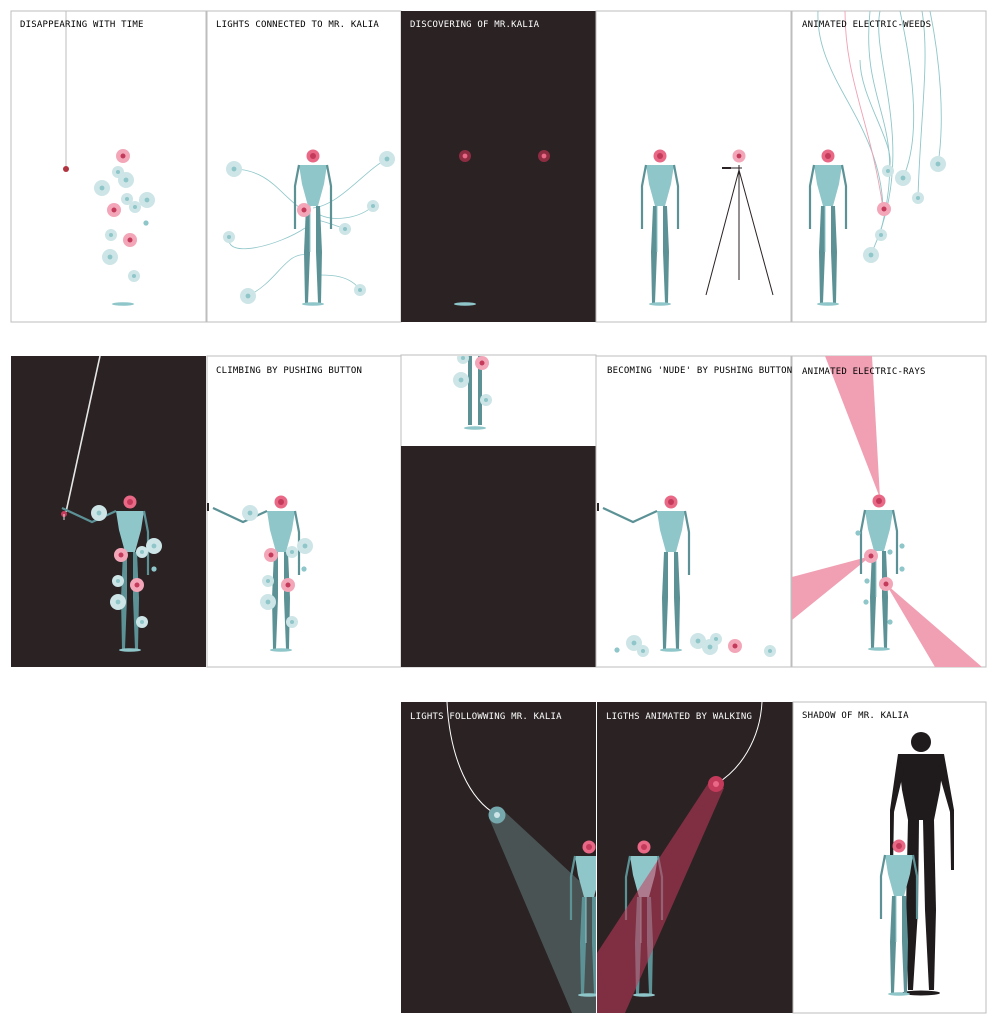 The image size is (1000, 1027). What do you see at coordinates (695, 857) in the screenshot?
I see `panel-lights-walking: LIGTHS ANIMATED BY WALKING` at bounding box center [695, 857].